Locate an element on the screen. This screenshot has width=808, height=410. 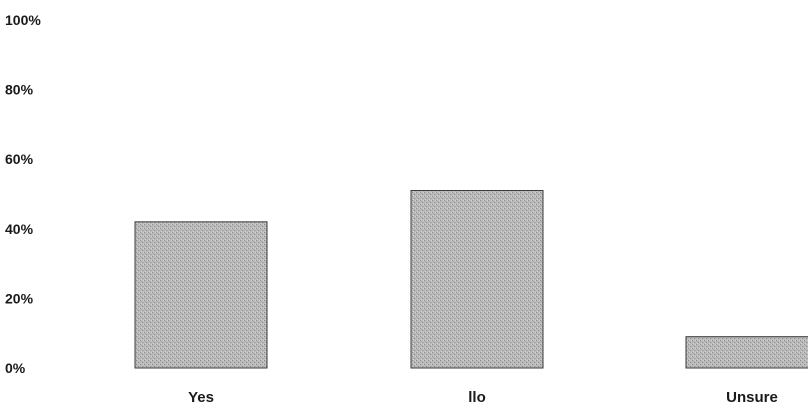
y-tick-label: 100% is located at coordinates (23, 20).